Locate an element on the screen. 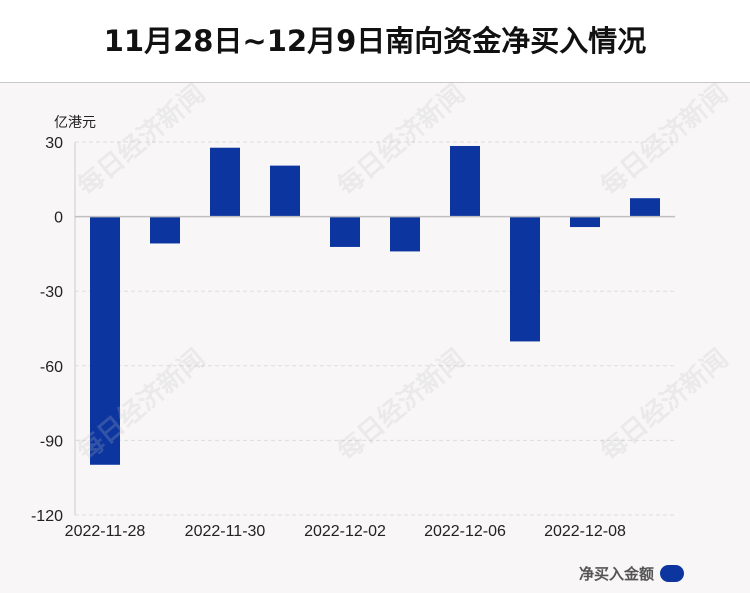 The width and height of the screenshot is (750, 593). y-tick-label: 0 is located at coordinates (58, 218).